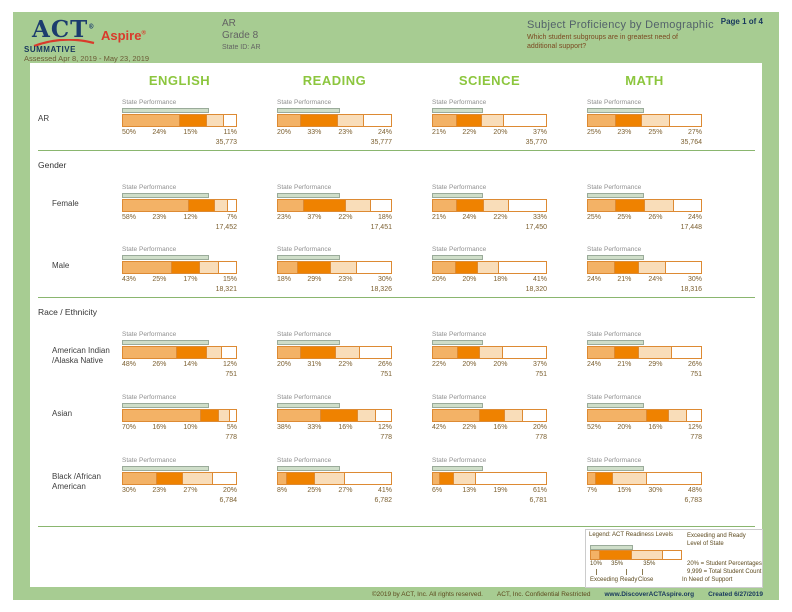  What do you see at coordinates (226, 142) in the screenshot?
I see `total-student-count: 35,773` at bounding box center [226, 142].